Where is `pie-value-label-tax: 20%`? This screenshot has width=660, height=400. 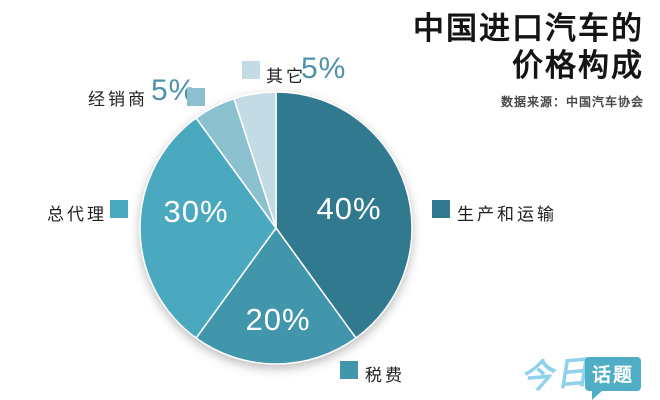
pie-value-label-tax: 20% is located at coordinates (278, 319).